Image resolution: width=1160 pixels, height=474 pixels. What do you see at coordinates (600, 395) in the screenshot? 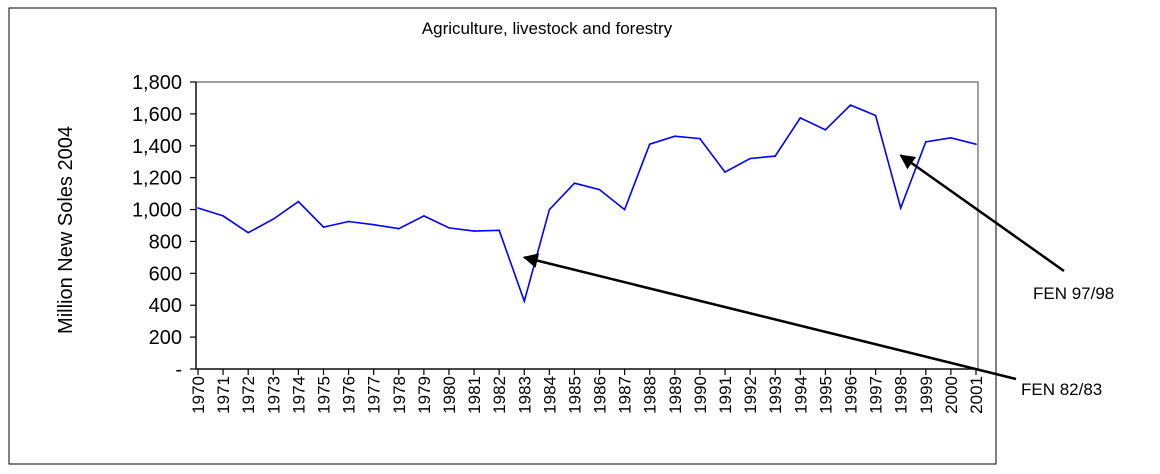
I see `x-tick-label: 1986` at bounding box center [600, 395].